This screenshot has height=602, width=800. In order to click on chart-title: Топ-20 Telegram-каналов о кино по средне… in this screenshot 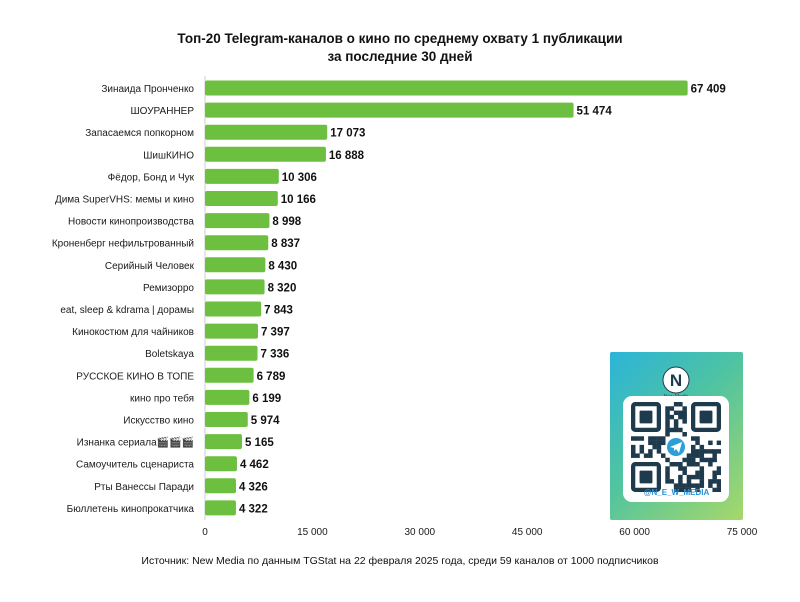, I will do `click(400, 48)`.